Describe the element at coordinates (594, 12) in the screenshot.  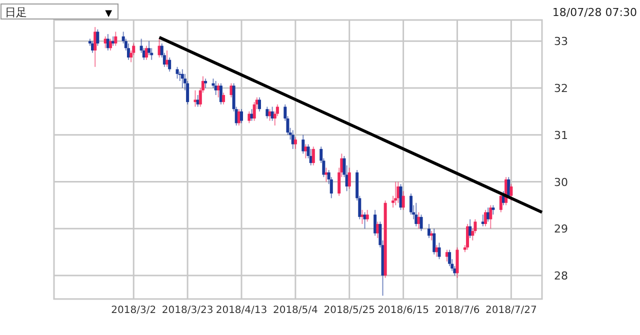
I see `text: 18/07/28 07:30` at that location.